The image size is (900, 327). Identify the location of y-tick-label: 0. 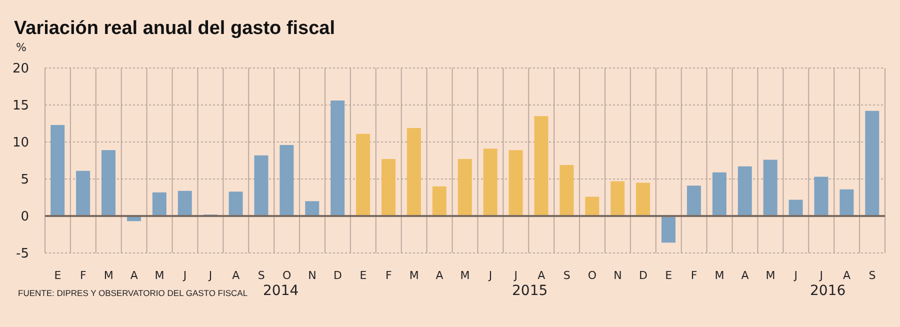
(24, 217).